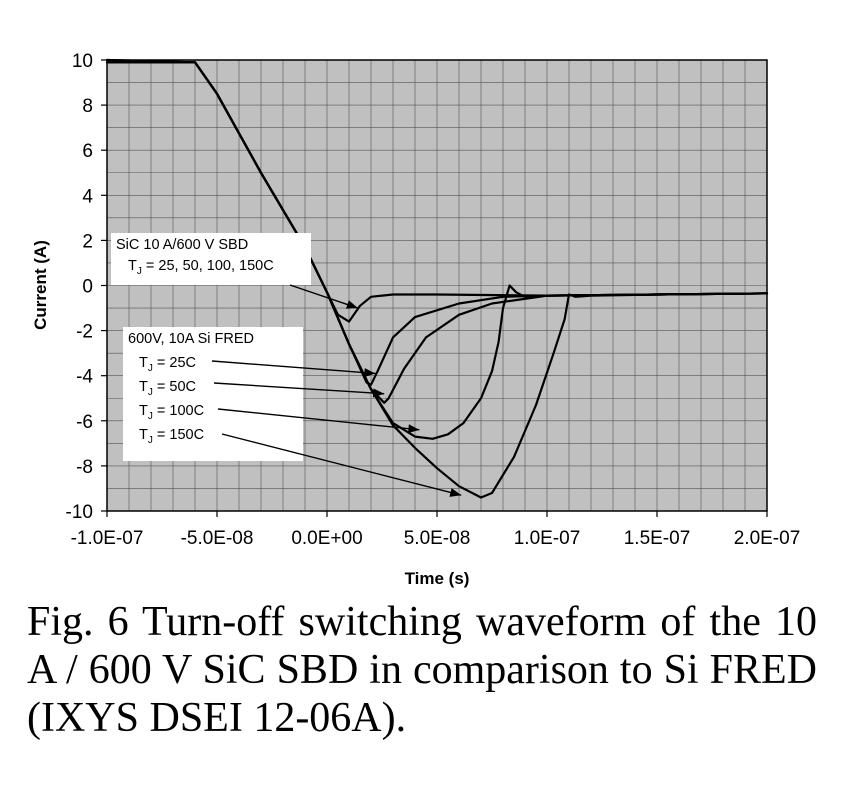  I want to click on y-tick-label: -8, so click(84, 467).